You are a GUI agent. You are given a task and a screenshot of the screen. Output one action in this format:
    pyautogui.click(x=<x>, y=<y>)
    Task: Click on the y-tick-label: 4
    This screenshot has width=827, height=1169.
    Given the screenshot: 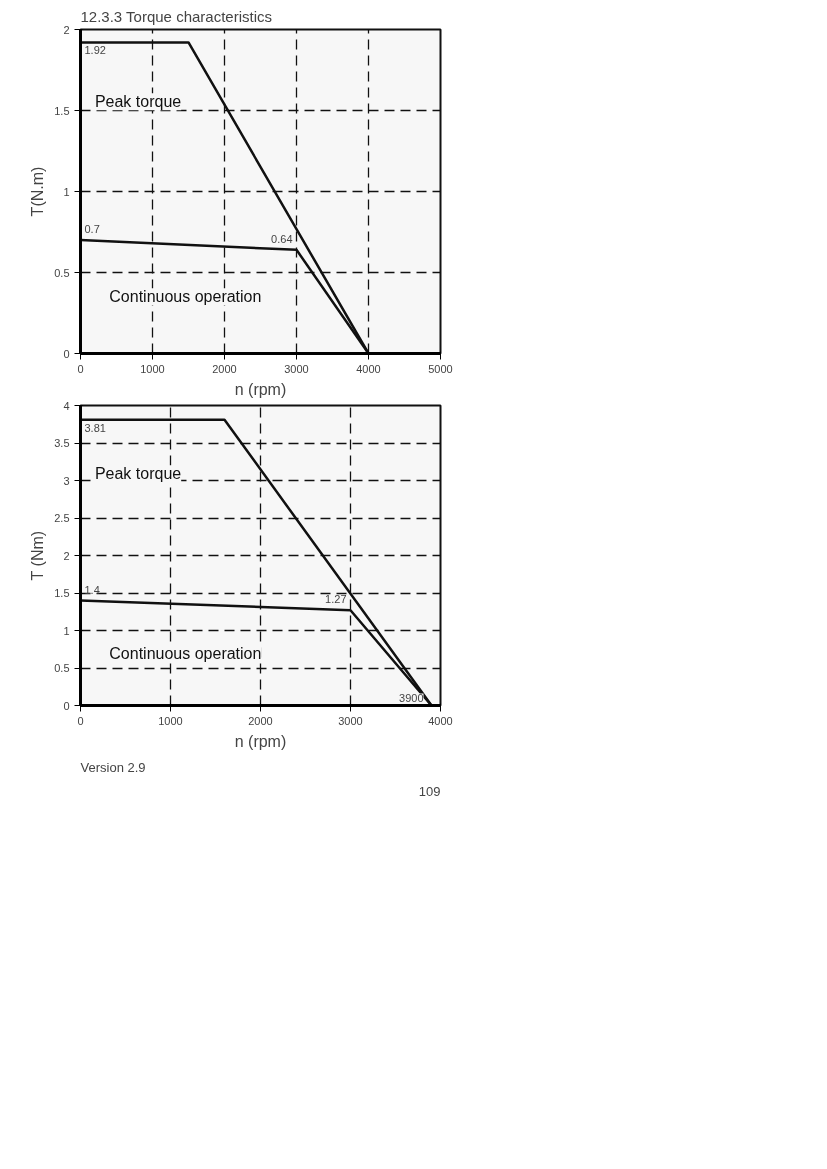 What is the action you would take?
    pyautogui.click(x=66, y=405)
    